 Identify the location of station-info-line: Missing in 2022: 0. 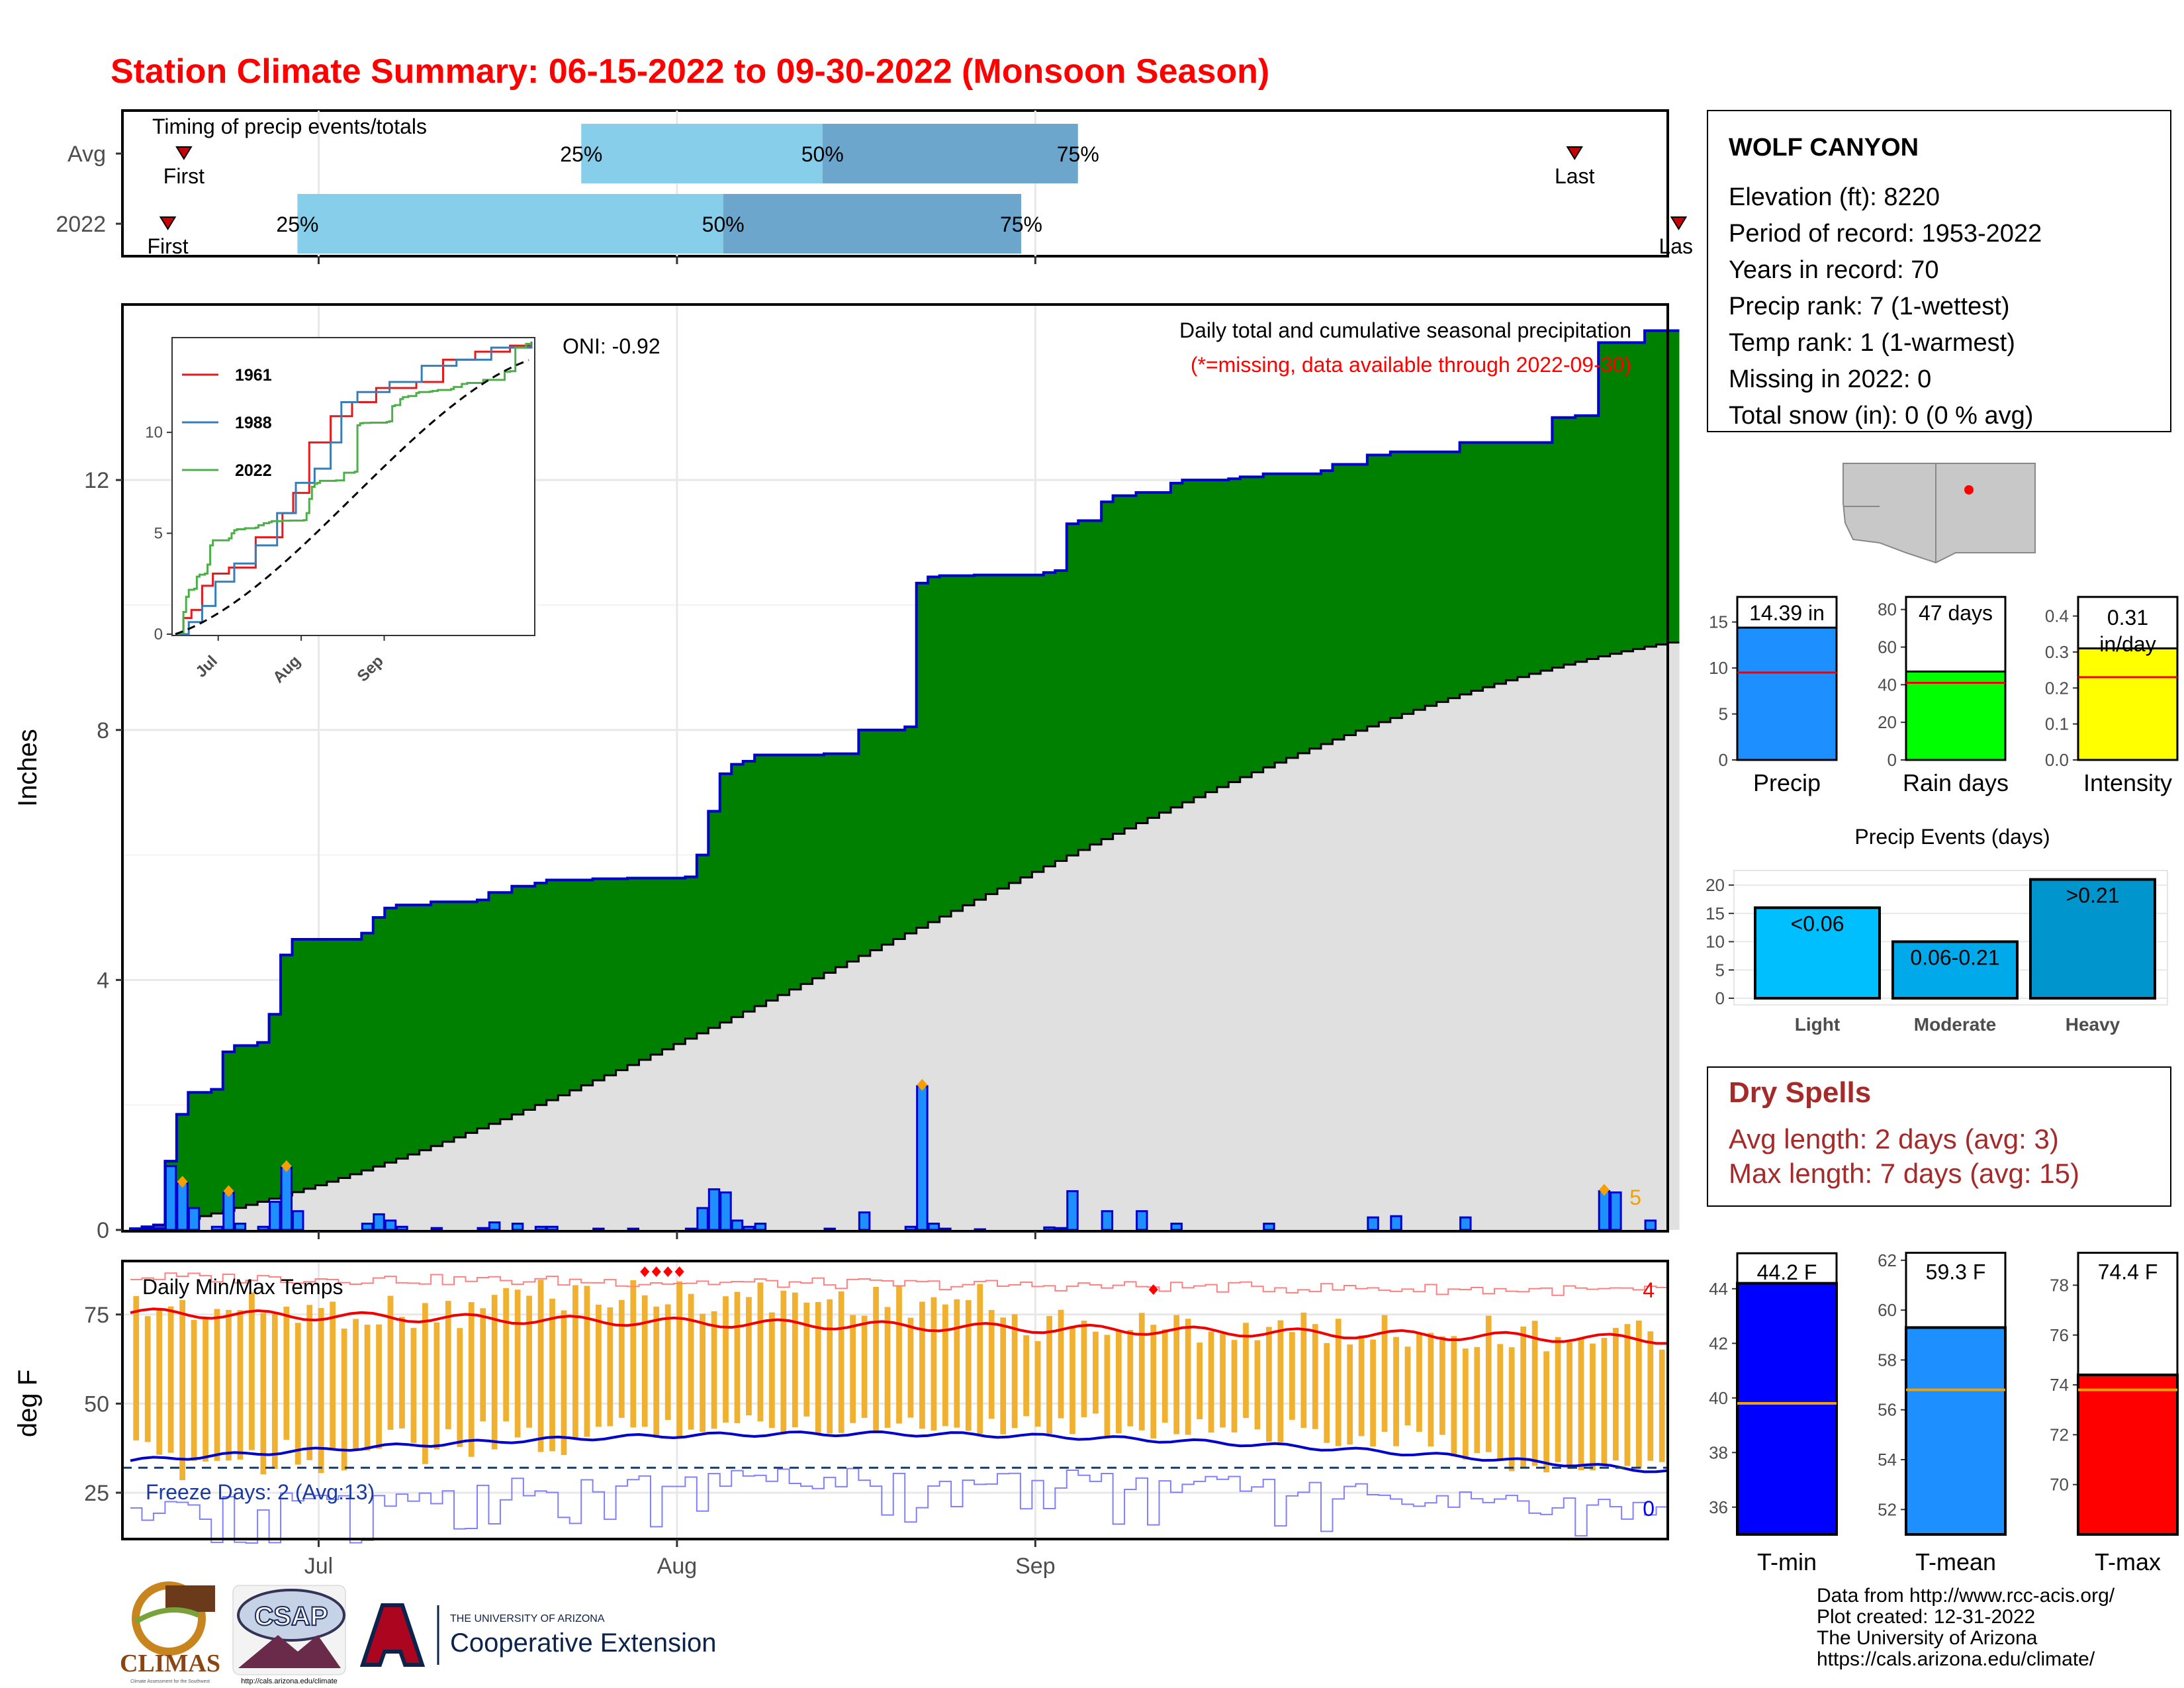
(1830, 379).